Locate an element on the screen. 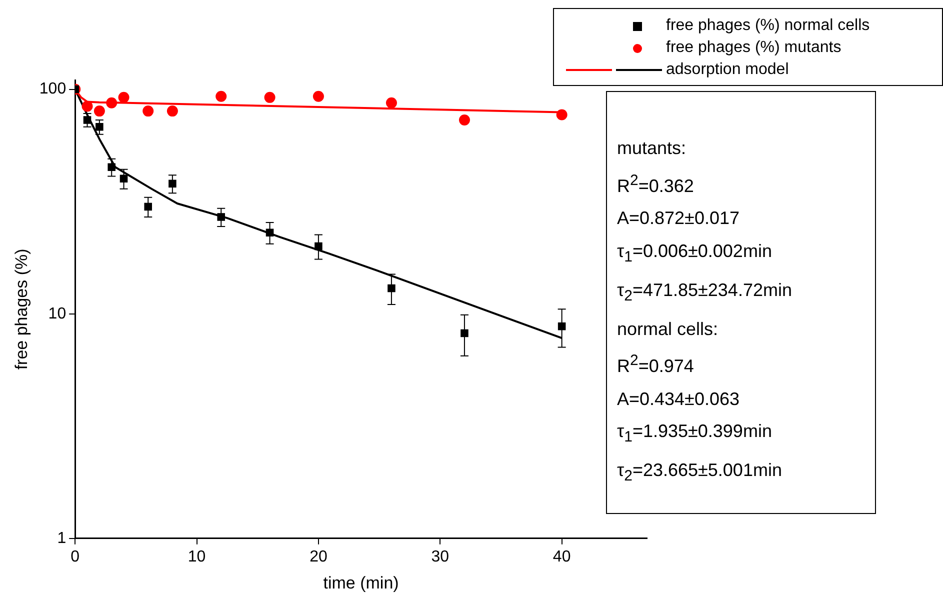  annotation: τ$_{1}$=1.935±0.399min is located at coordinates (695, 434).